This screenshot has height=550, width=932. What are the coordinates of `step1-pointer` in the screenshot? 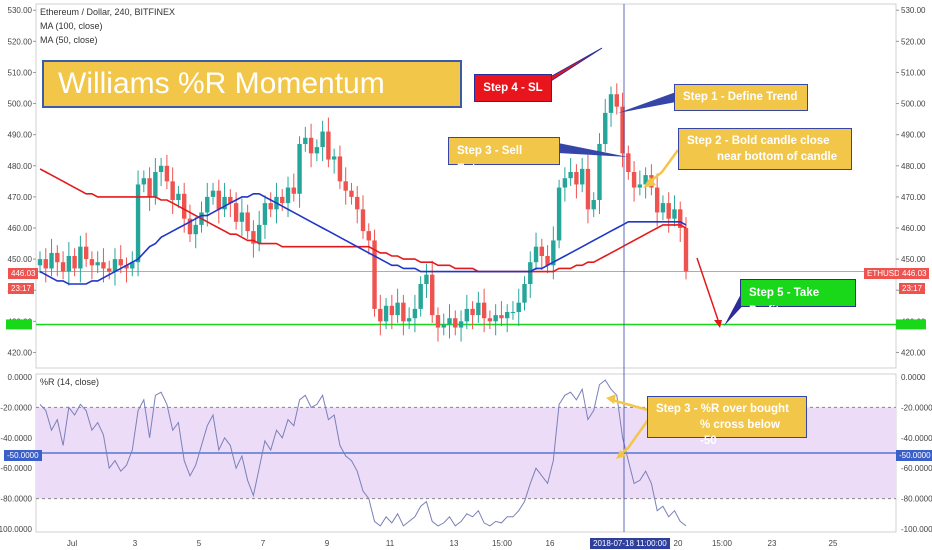 It's located at (647, 102).